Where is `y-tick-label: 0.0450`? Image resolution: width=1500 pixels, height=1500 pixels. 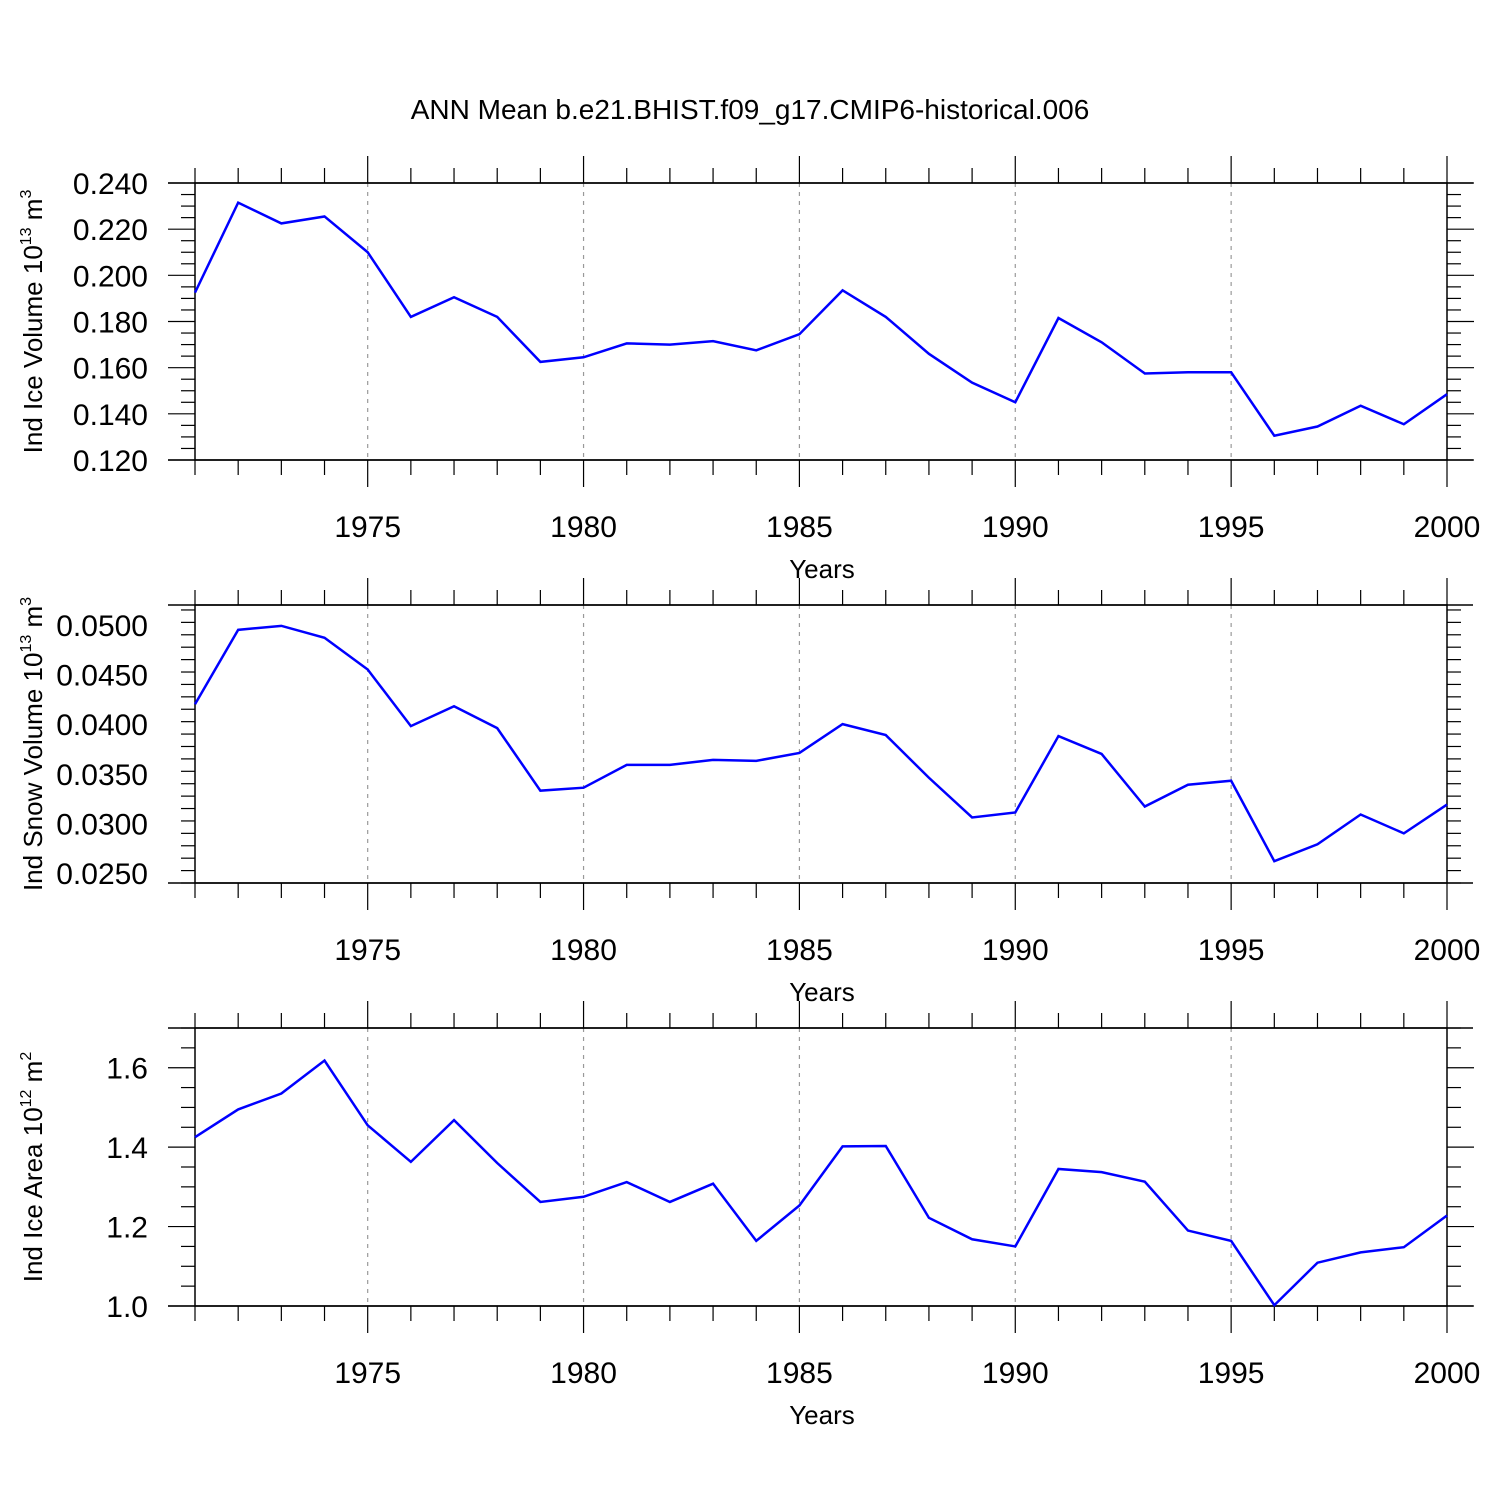 y-tick-label: 0.0450 is located at coordinates (102, 676).